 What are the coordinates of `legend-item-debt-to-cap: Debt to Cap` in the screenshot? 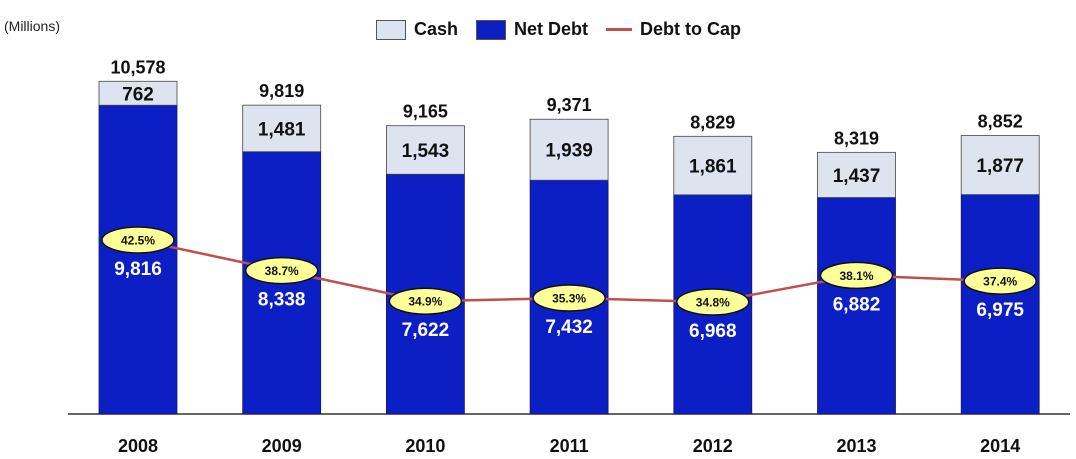 It's located at (673, 29).